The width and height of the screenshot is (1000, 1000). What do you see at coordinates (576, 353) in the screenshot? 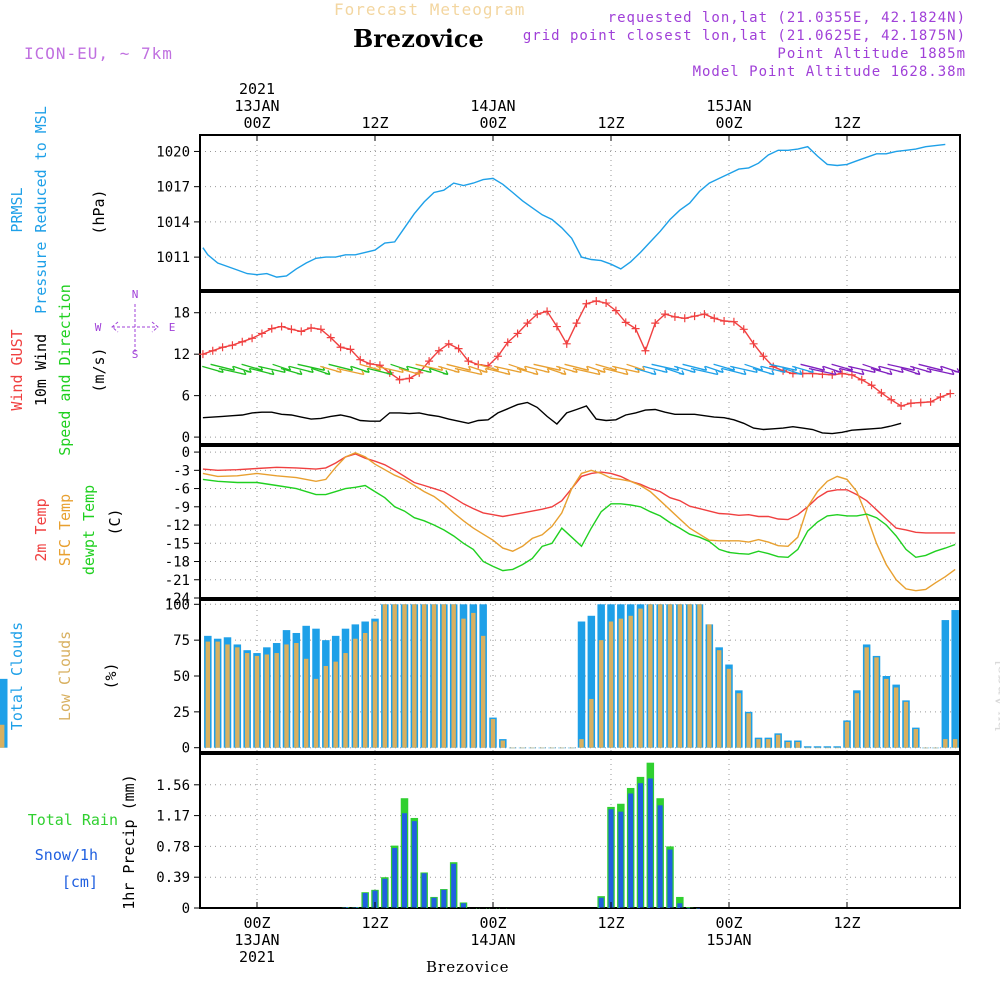
I see `series-gust-line` at bounding box center [576, 353].